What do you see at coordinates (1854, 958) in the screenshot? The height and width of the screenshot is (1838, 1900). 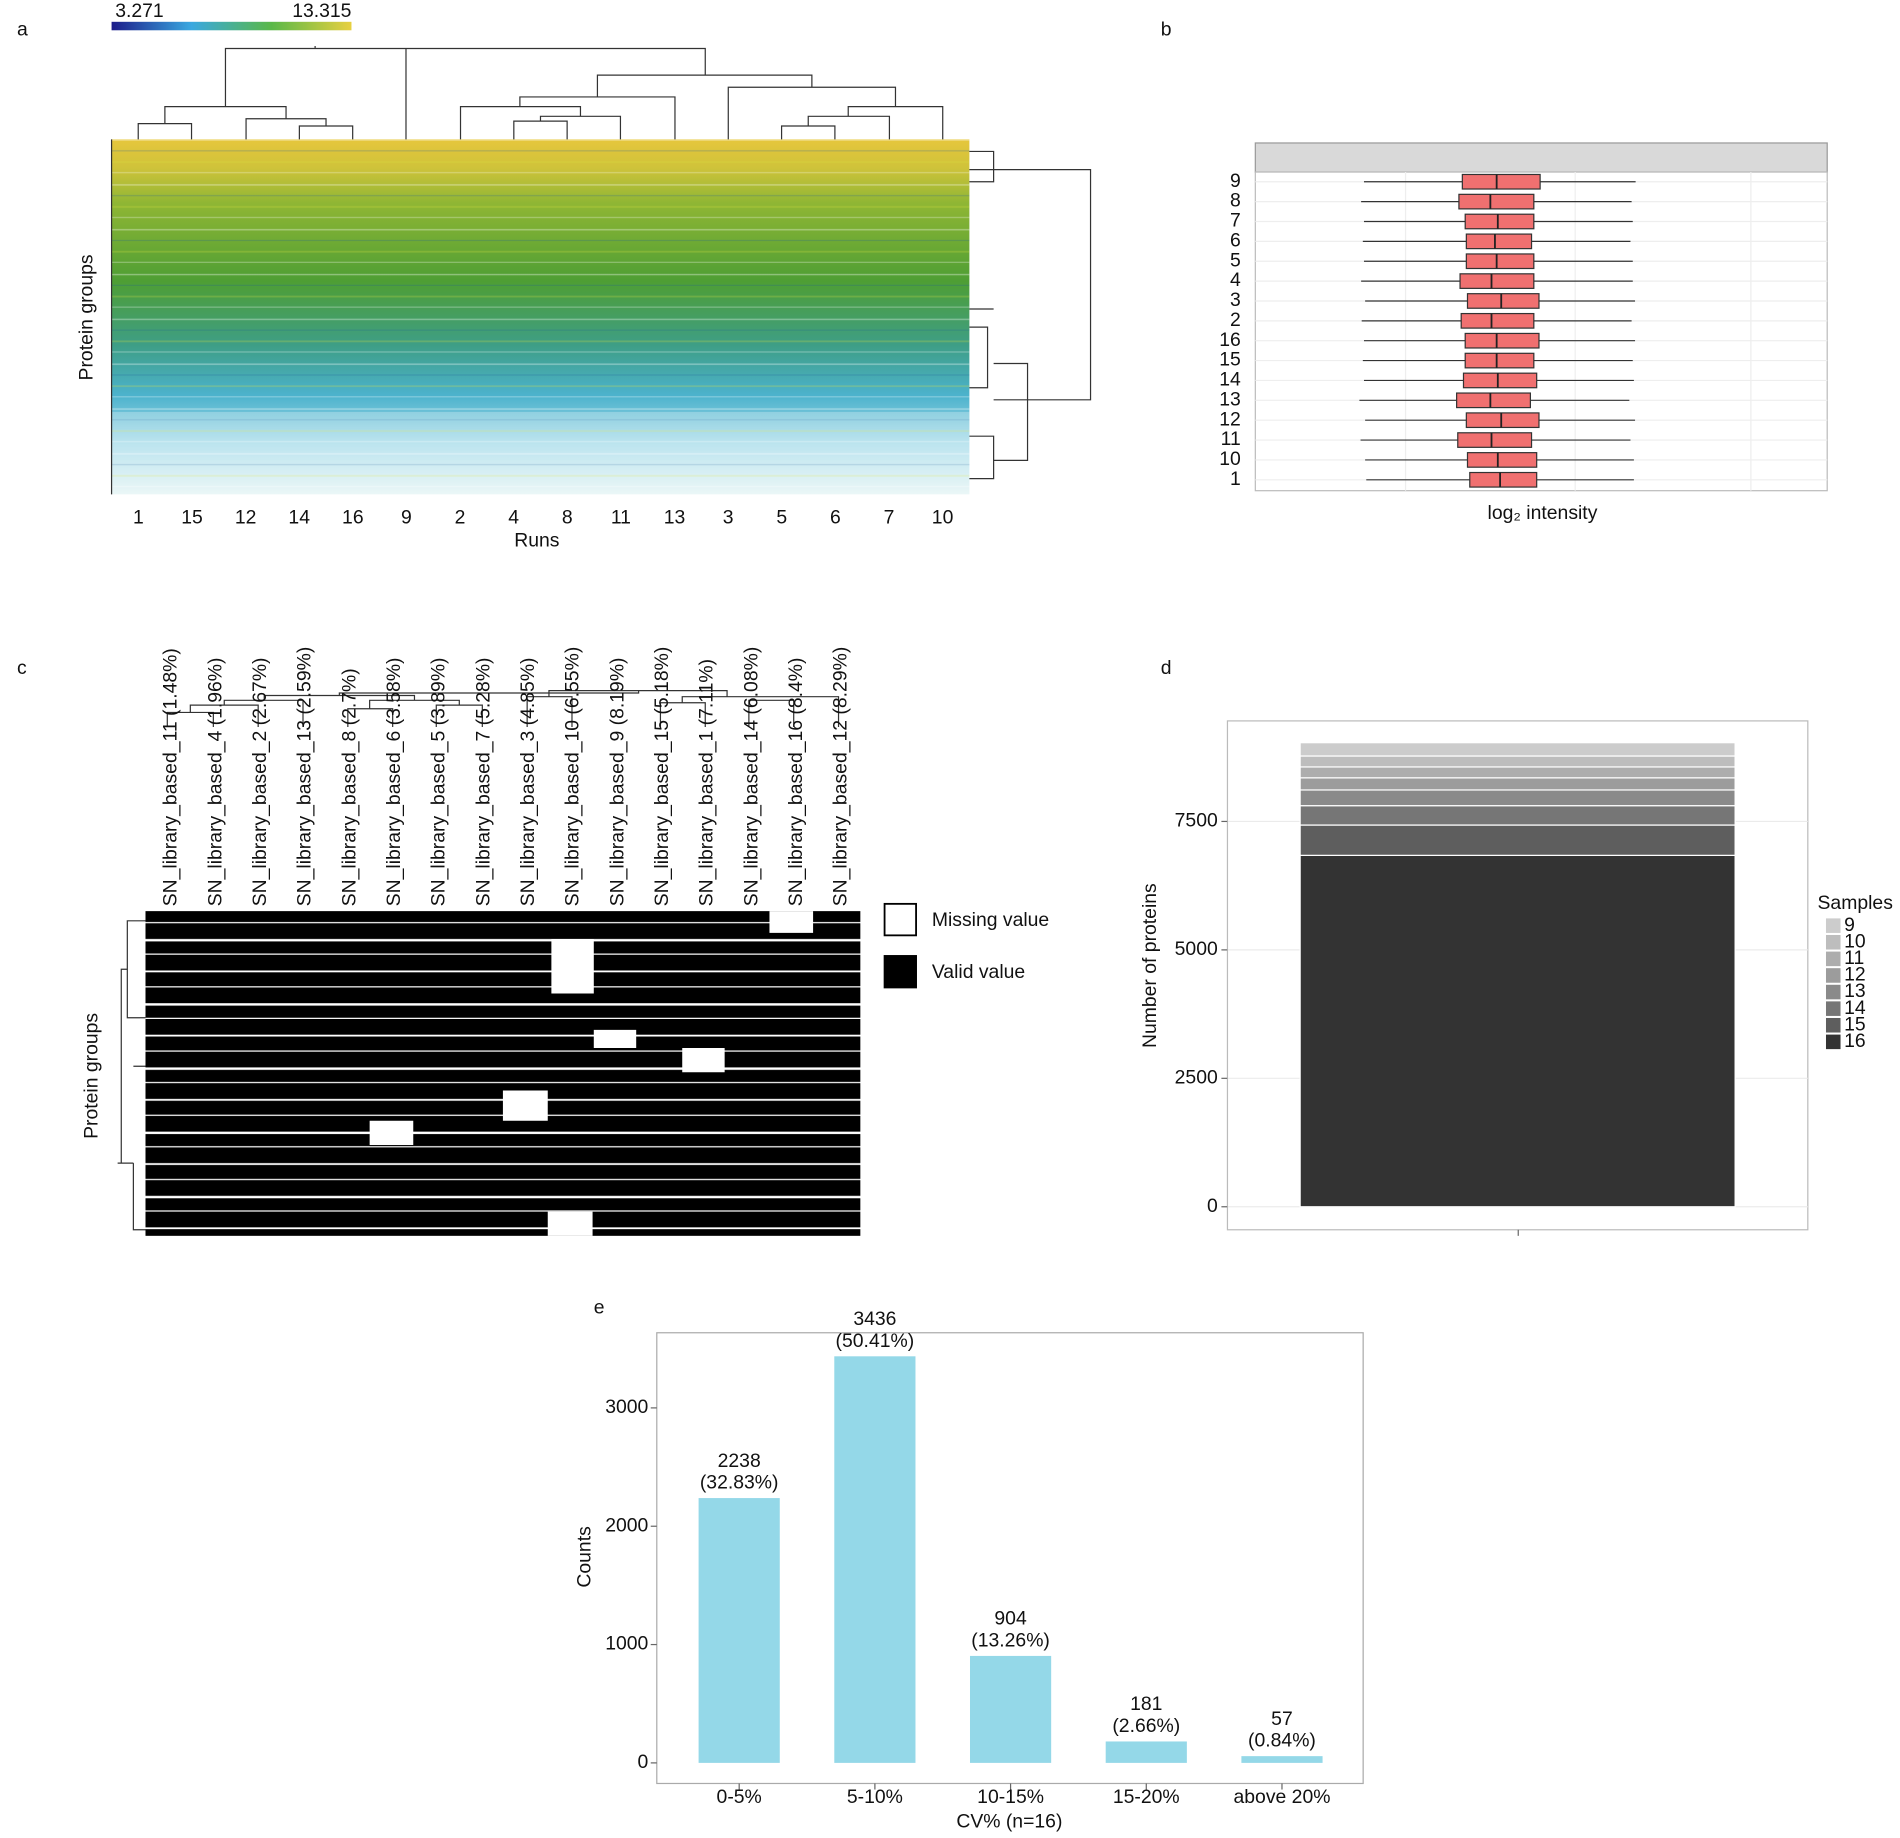 I see `legend-label: 11` at bounding box center [1854, 958].